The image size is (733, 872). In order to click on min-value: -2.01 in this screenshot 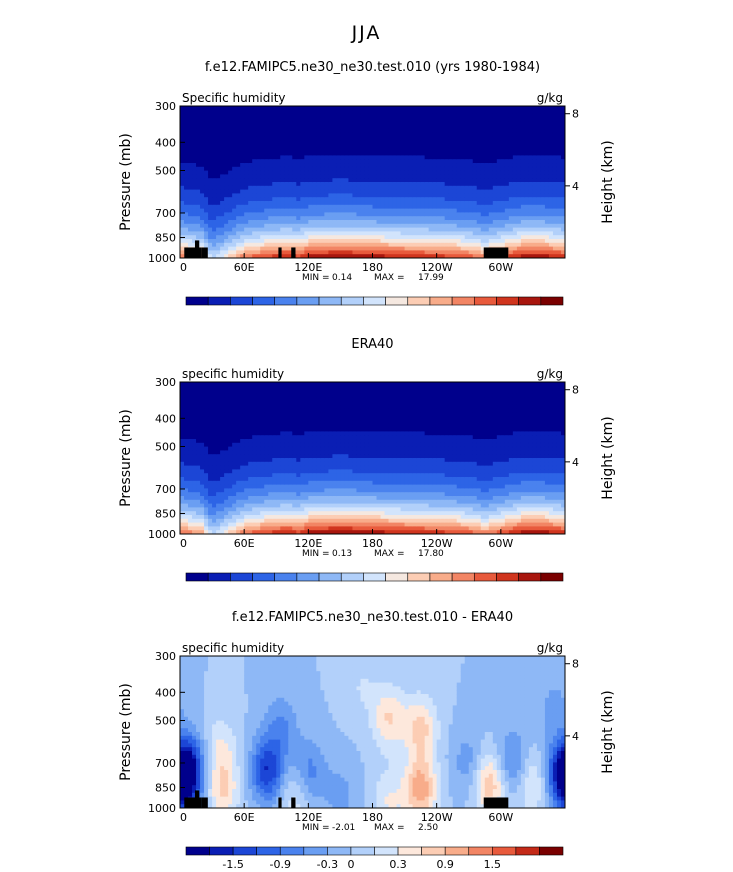, I will do `click(343, 828)`.